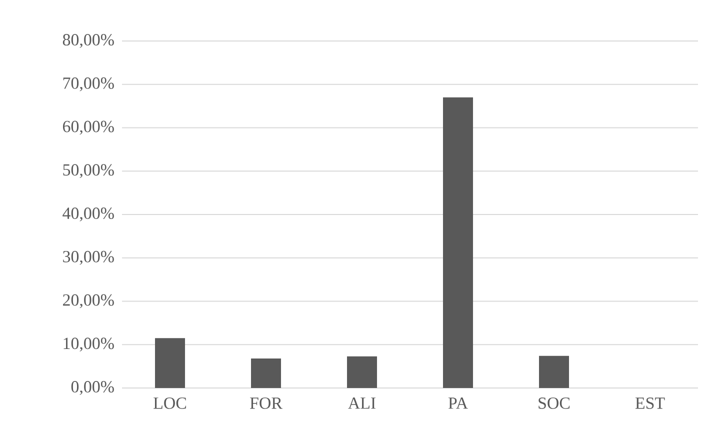 This screenshot has height=437, width=714. Describe the element at coordinates (362, 403) in the screenshot. I see `x-tick-label: ALI` at that location.